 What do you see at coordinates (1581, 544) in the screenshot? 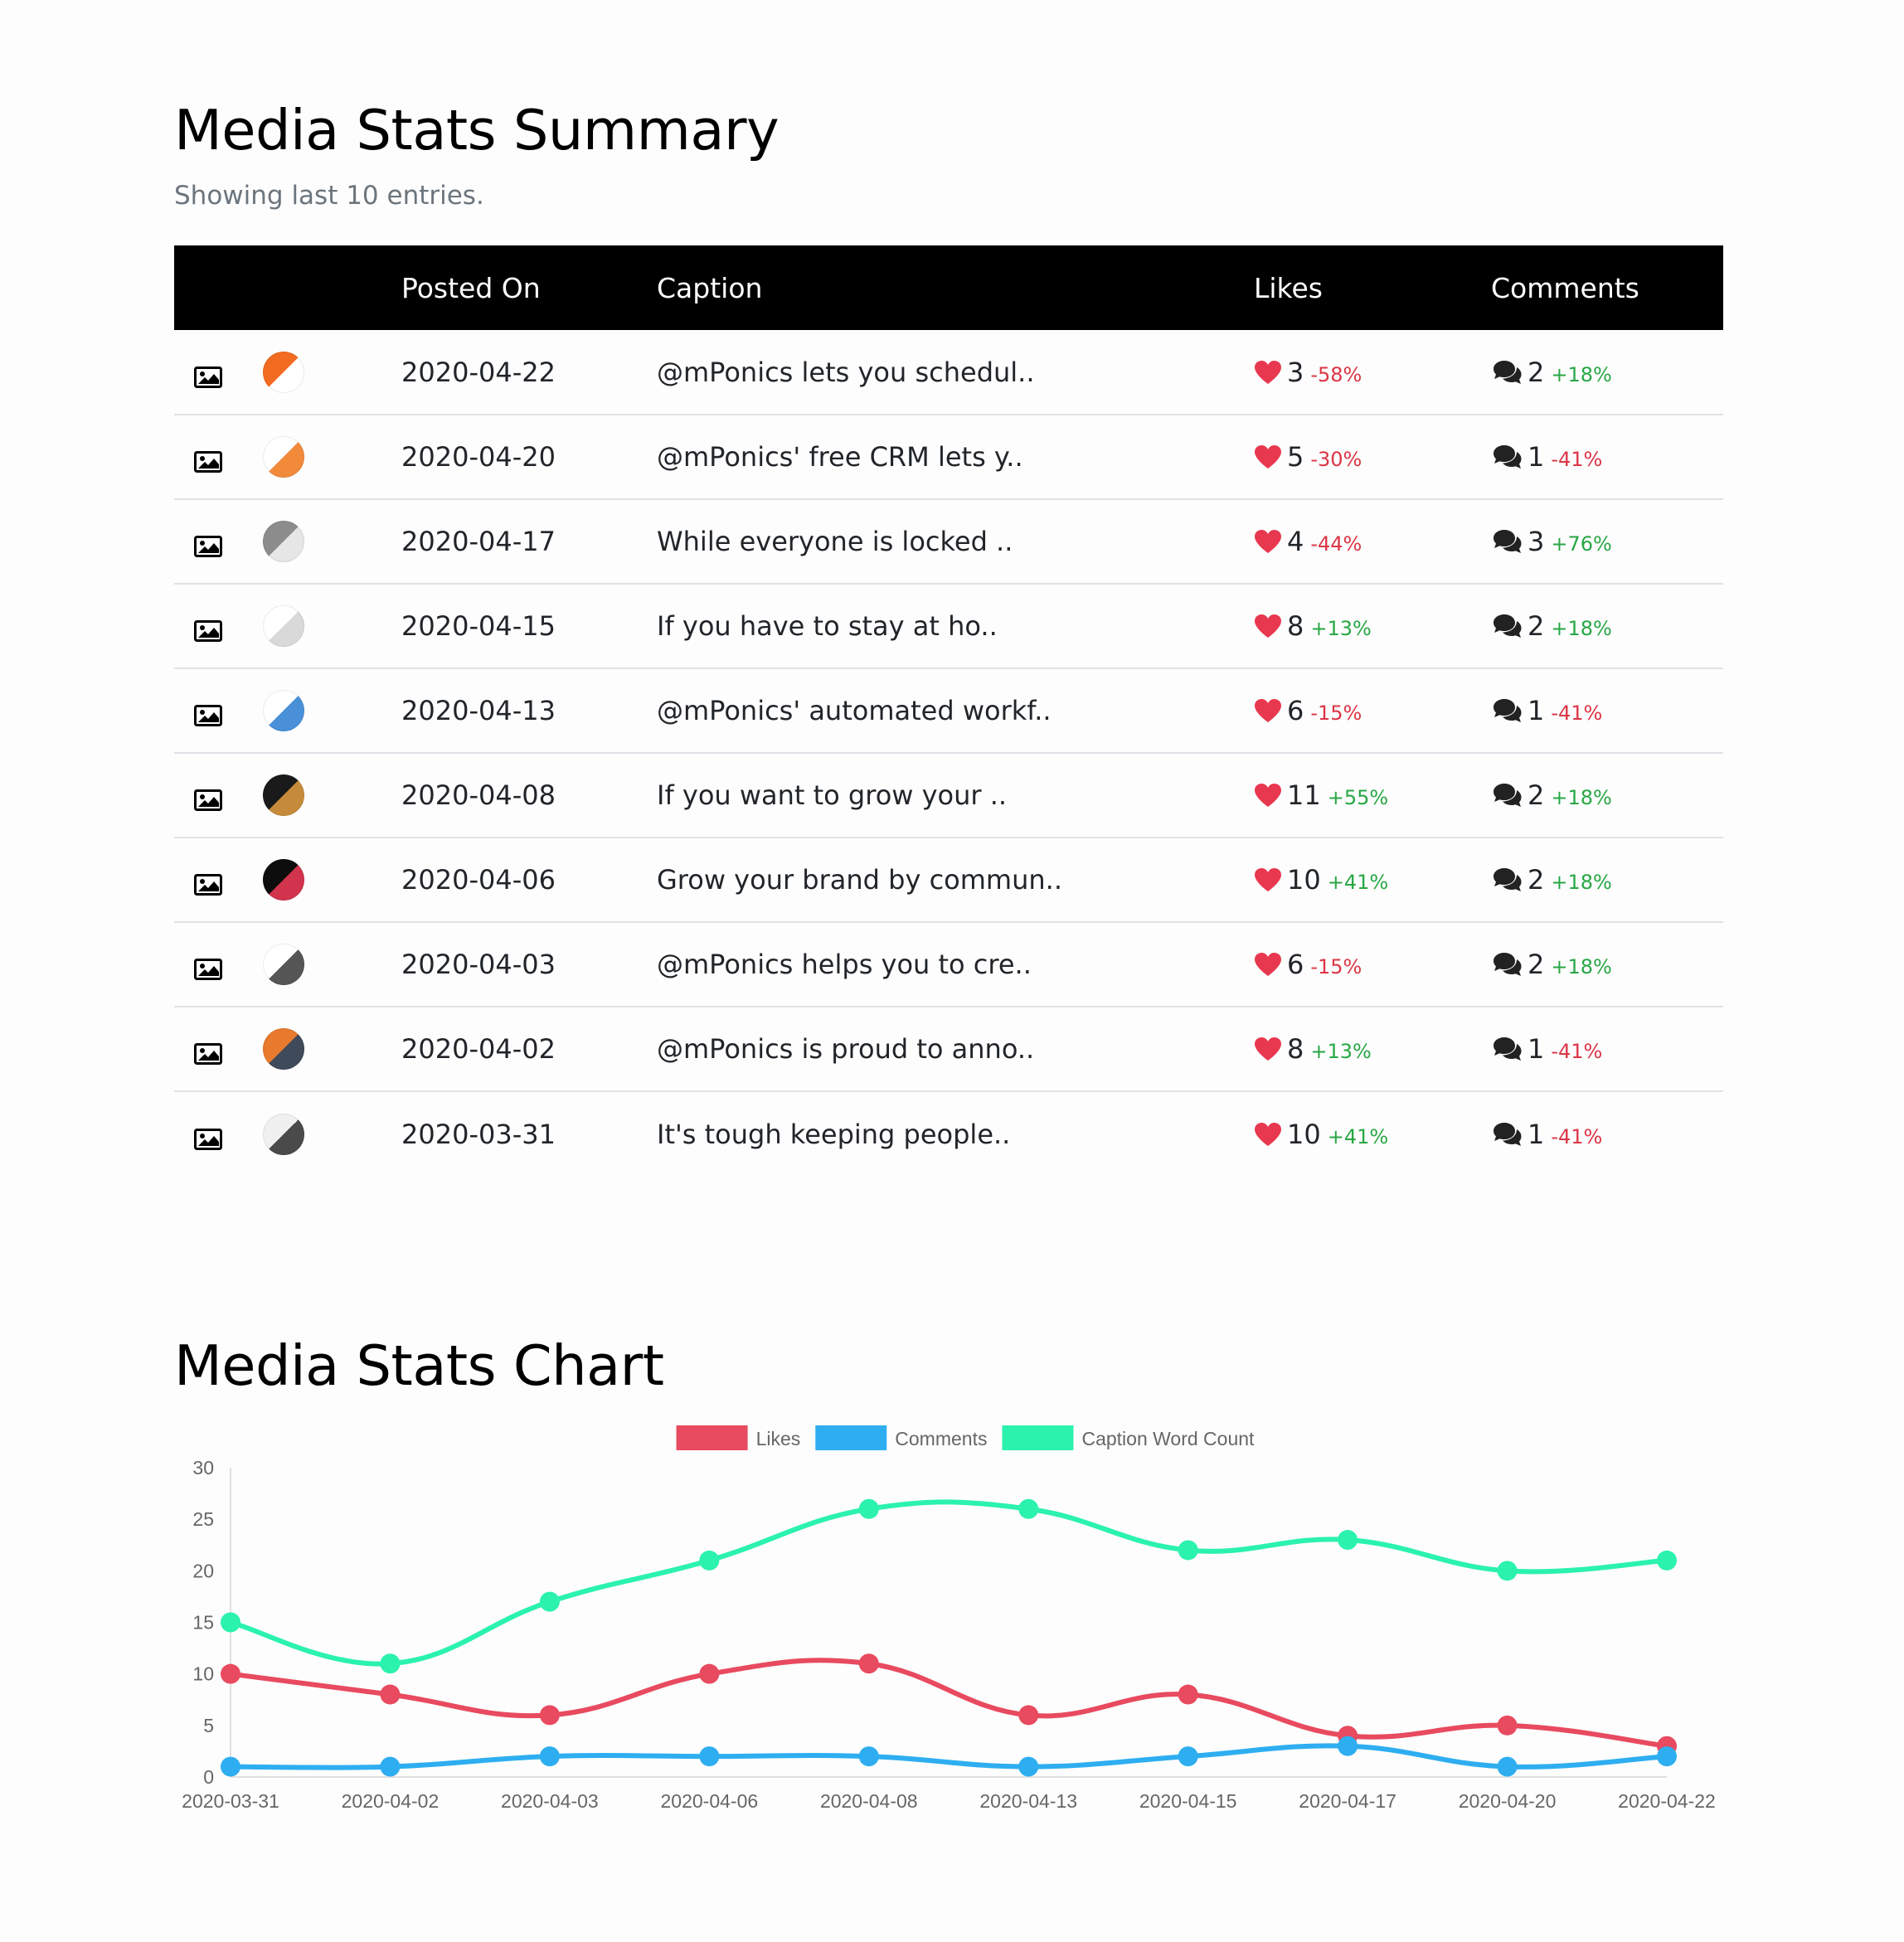
I see `comments-change: +76%` at bounding box center [1581, 544].